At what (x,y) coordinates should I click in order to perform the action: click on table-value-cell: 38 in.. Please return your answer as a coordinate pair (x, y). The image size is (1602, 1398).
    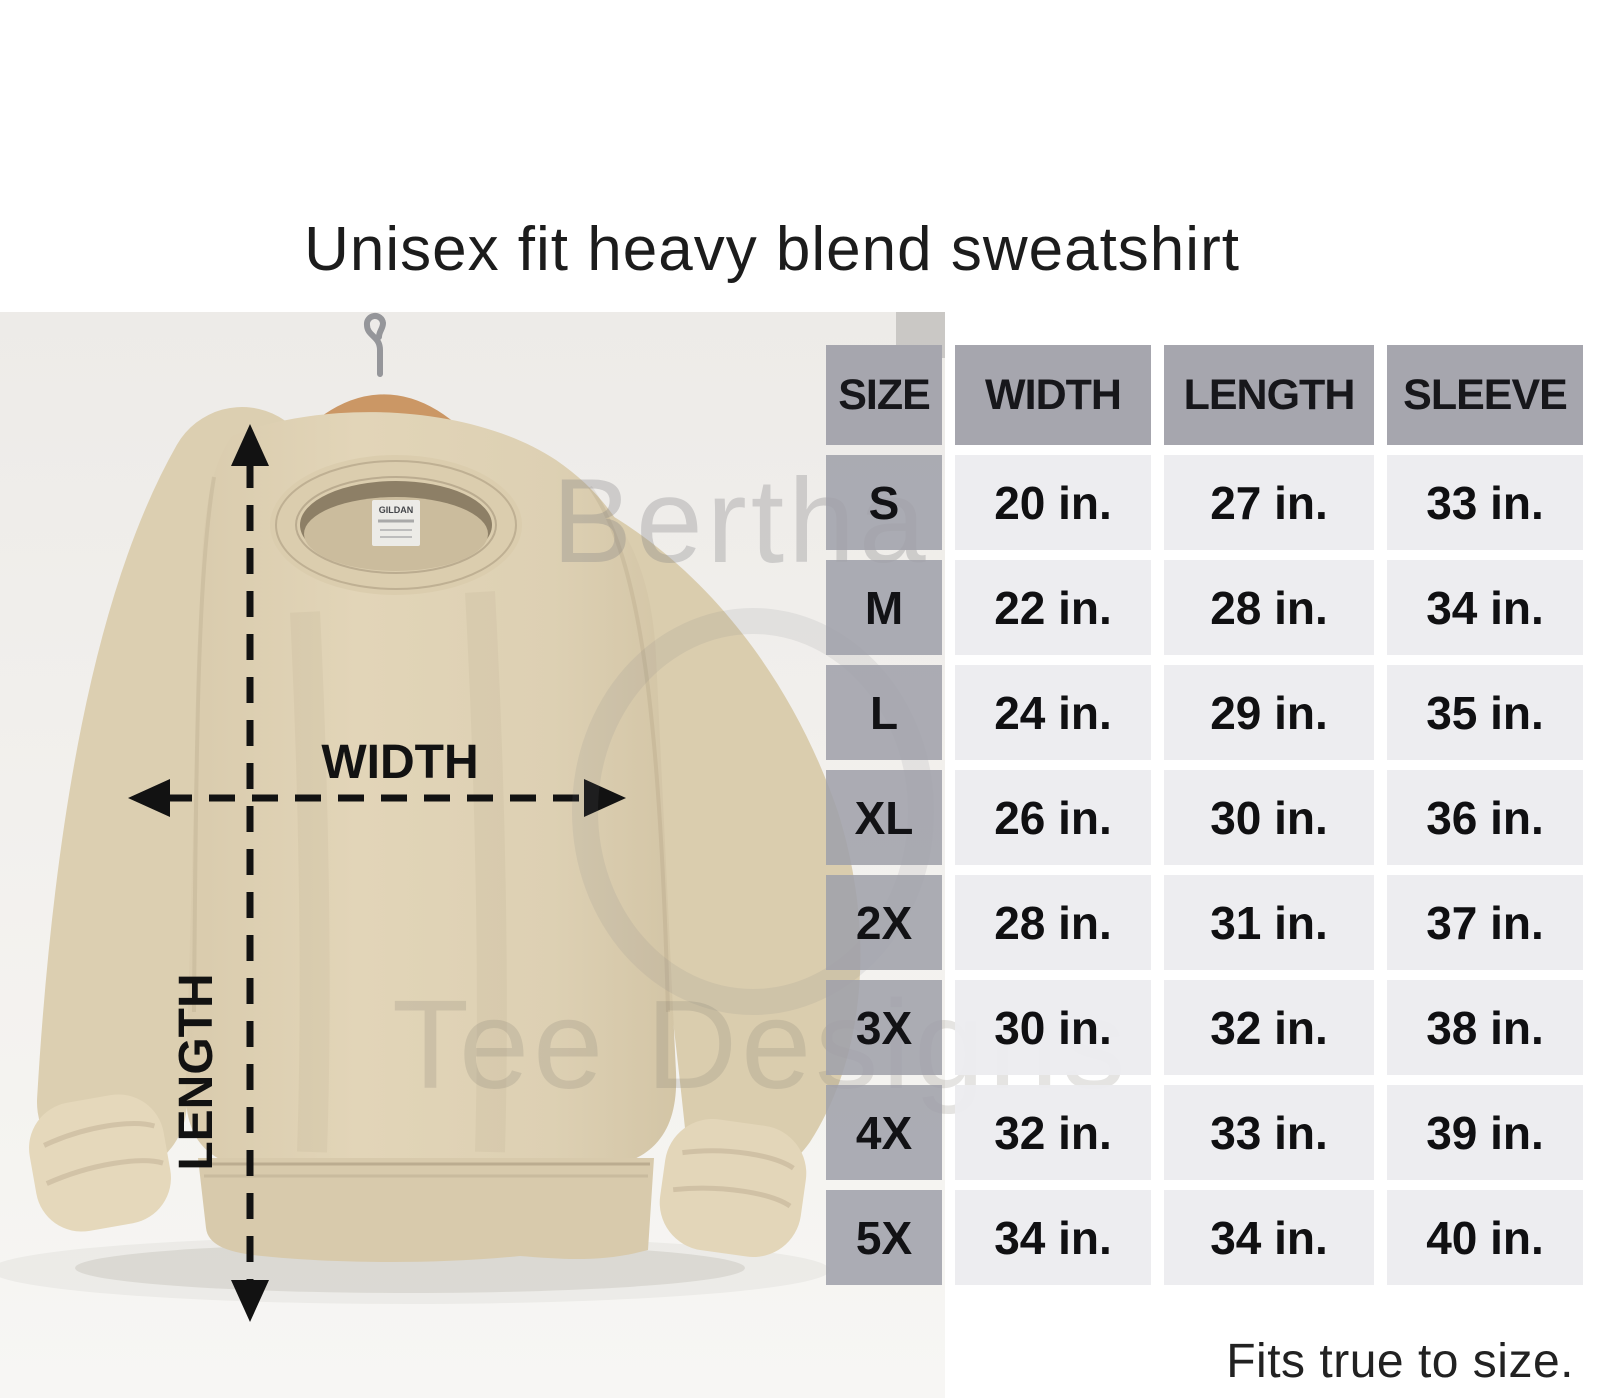
    Looking at the image, I should click on (1485, 1027).